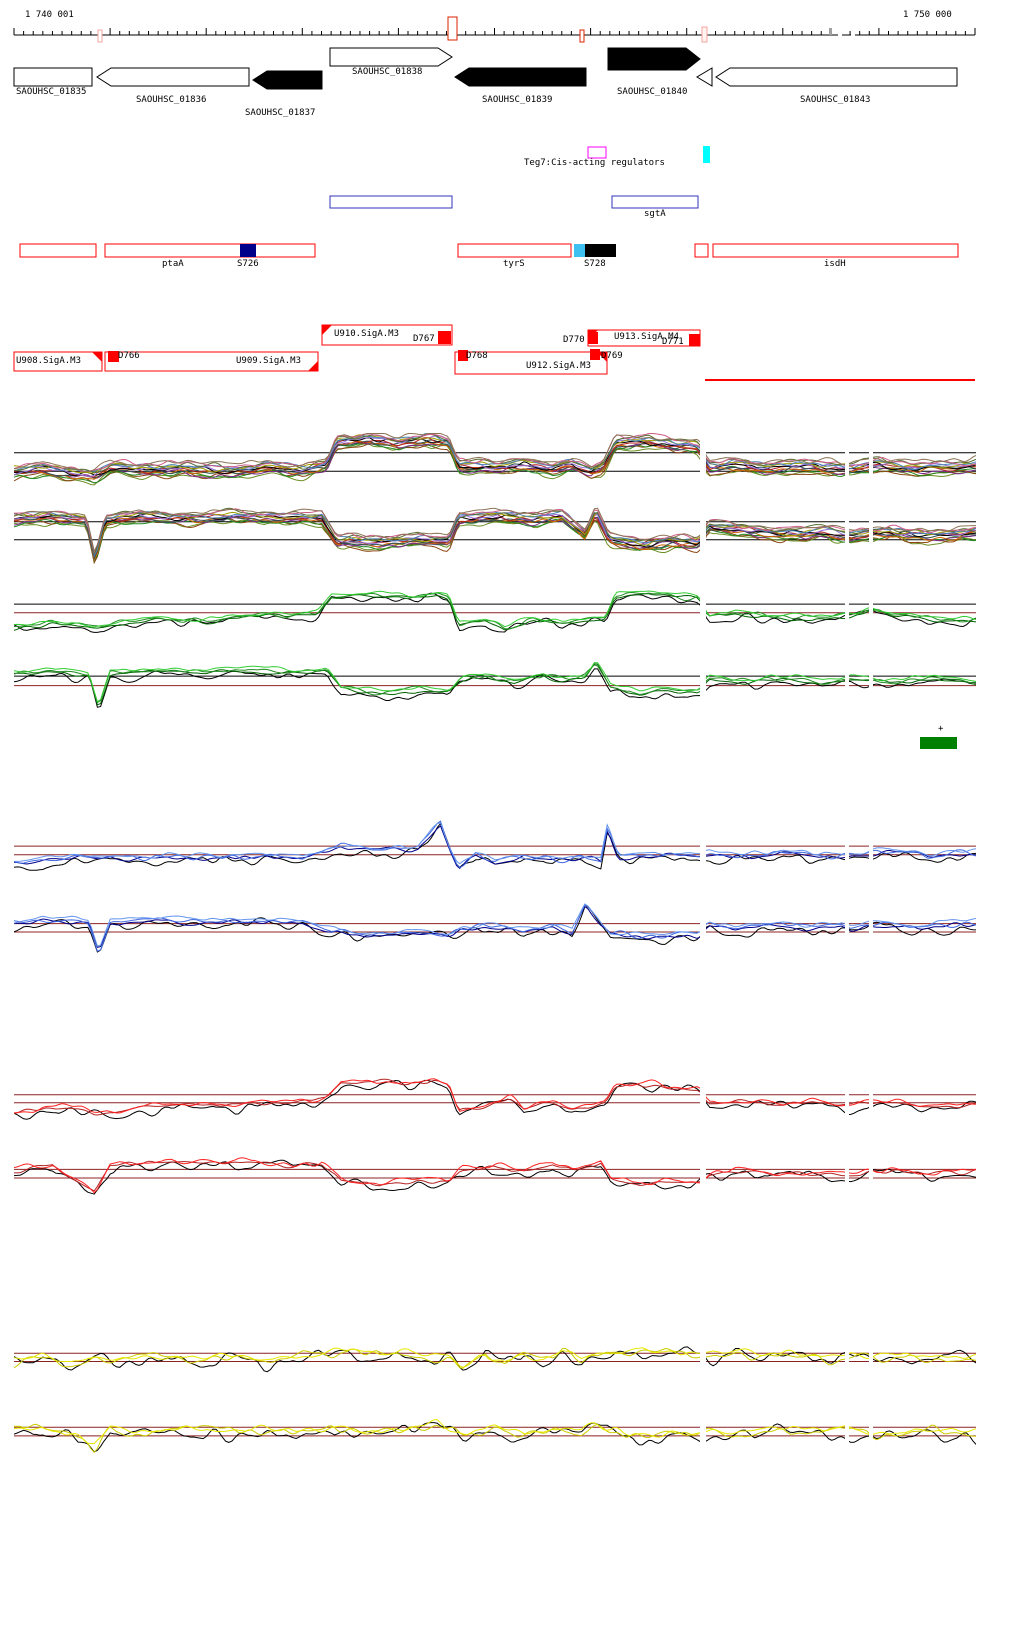 The image size is (1024, 1640). I want to click on signal-track-blue-rev, so click(495, 932).